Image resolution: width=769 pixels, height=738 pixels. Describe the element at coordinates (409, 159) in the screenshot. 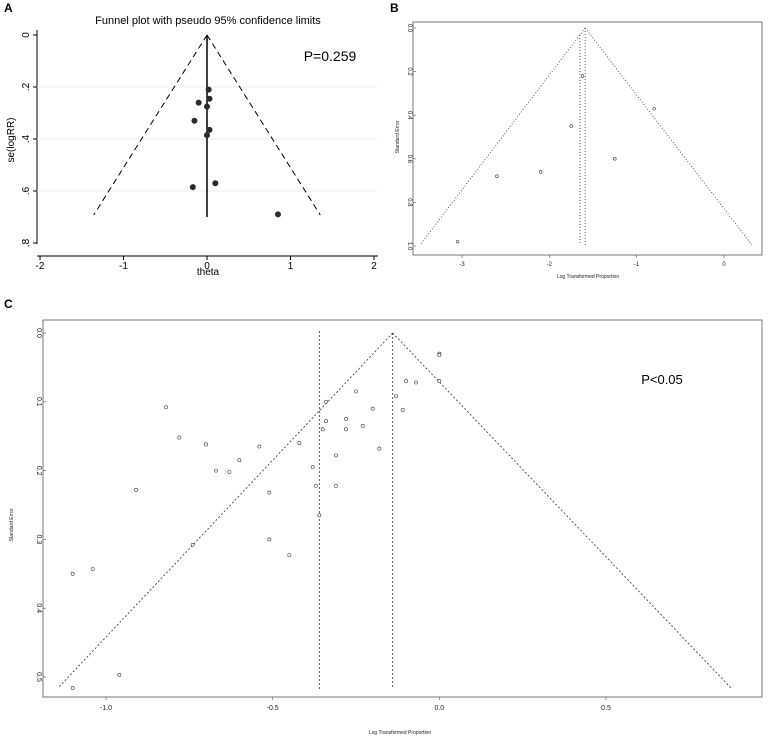

I see `y-tick-label-b: 0.6` at that location.